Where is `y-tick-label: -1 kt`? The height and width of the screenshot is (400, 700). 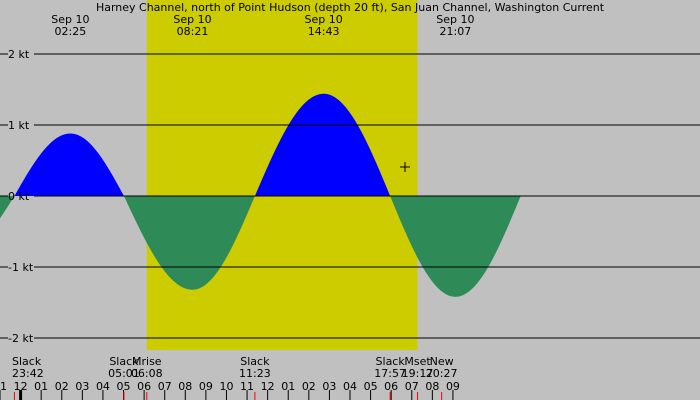 y-tick-label: -1 kt is located at coordinates (21, 267).